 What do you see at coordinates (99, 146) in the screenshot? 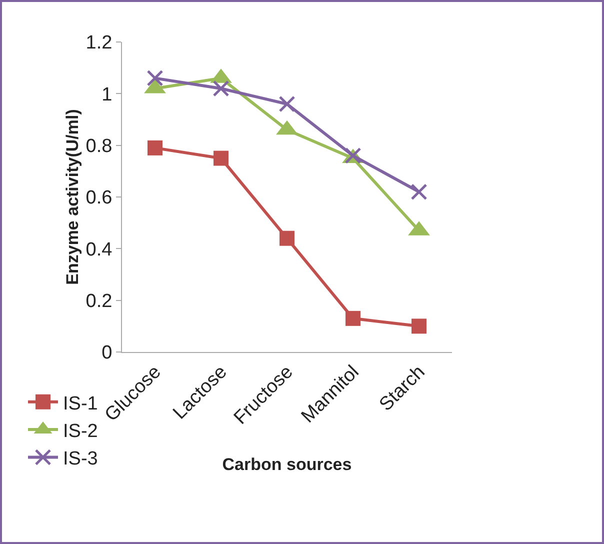
I see `y-tick-label: 0.8` at bounding box center [99, 146].